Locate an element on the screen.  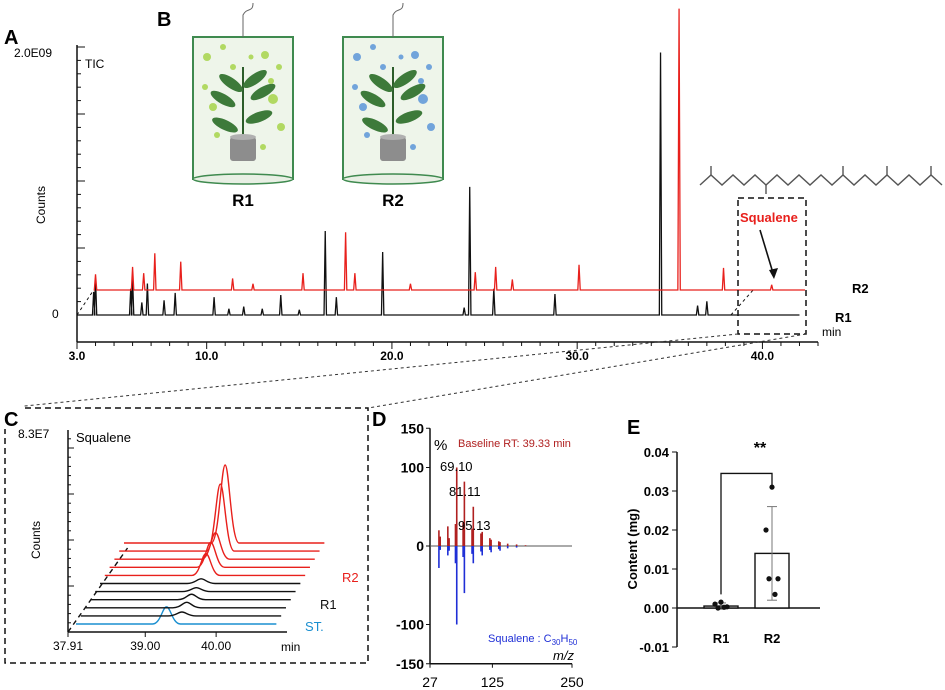
panel-d-label: D is located at coordinates (379, 420).